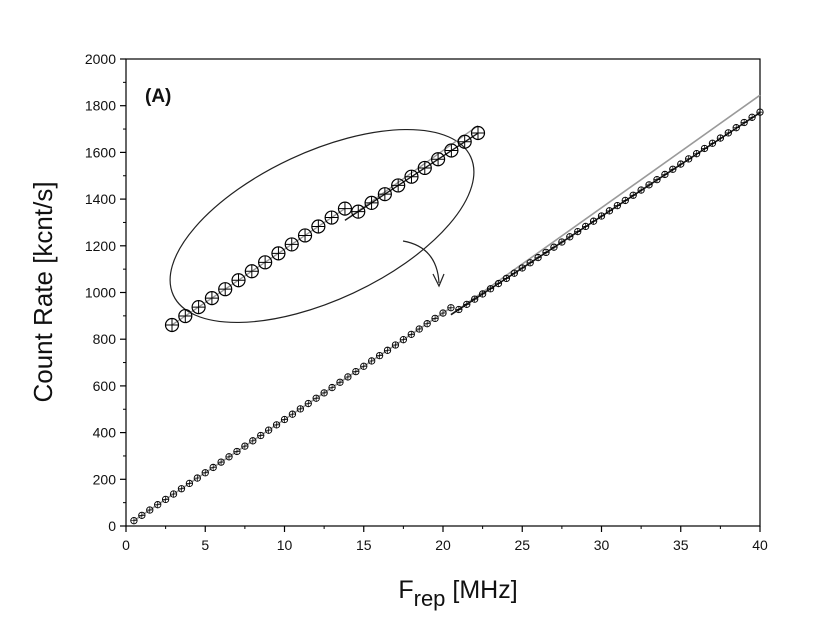 The width and height of the screenshot is (830, 626). What do you see at coordinates (443, 545) in the screenshot?
I see `x-tick-label: 20` at bounding box center [443, 545].